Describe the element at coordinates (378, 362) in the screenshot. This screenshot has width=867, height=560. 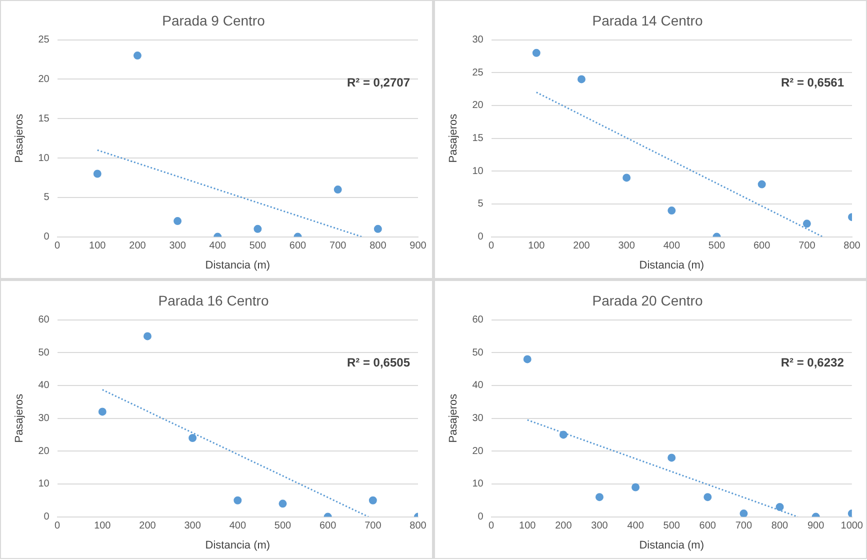
I see `annotation: R² = 0,6505` at that location.